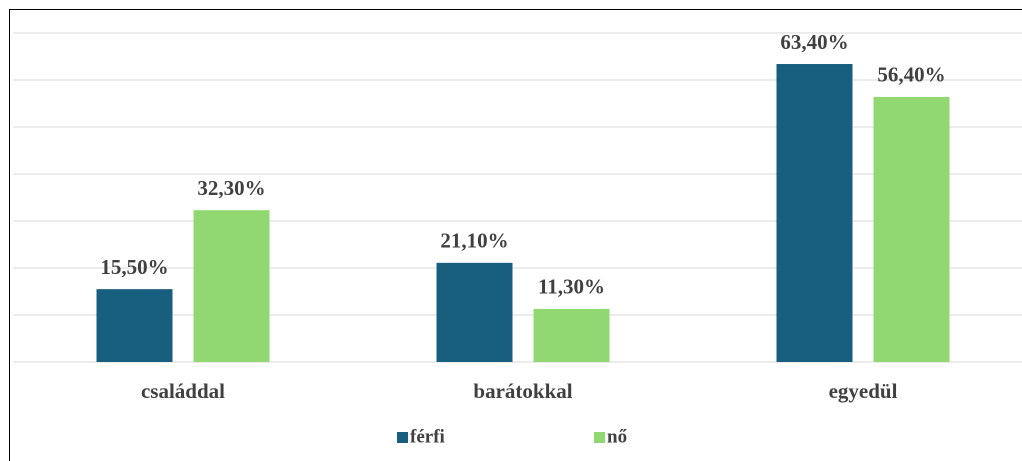 The height and width of the screenshot is (461, 1022). I want to click on x-tick-label: barátokkal, so click(522, 391).